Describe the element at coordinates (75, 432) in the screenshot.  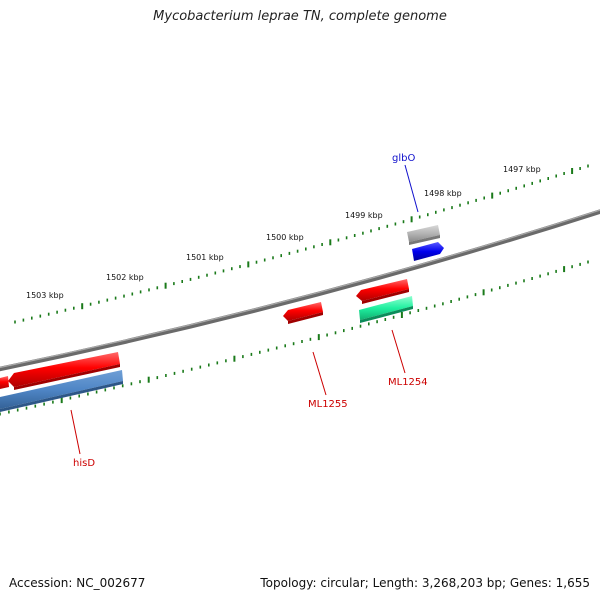
I see `hisD-leader` at that location.